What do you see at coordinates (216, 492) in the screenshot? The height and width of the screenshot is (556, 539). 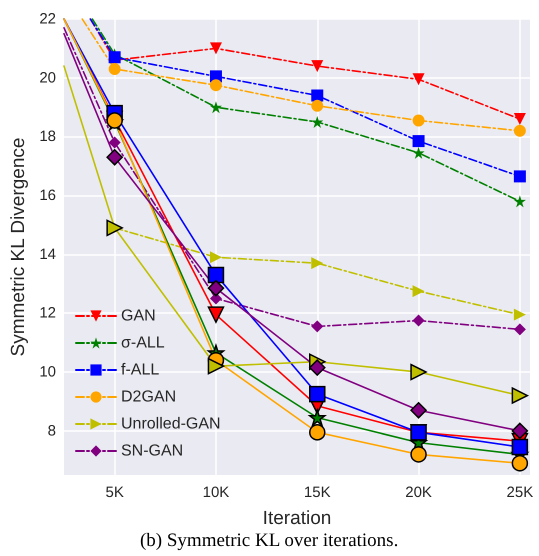 I see `x-tick-label: 10K` at bounding box center [216, 492].